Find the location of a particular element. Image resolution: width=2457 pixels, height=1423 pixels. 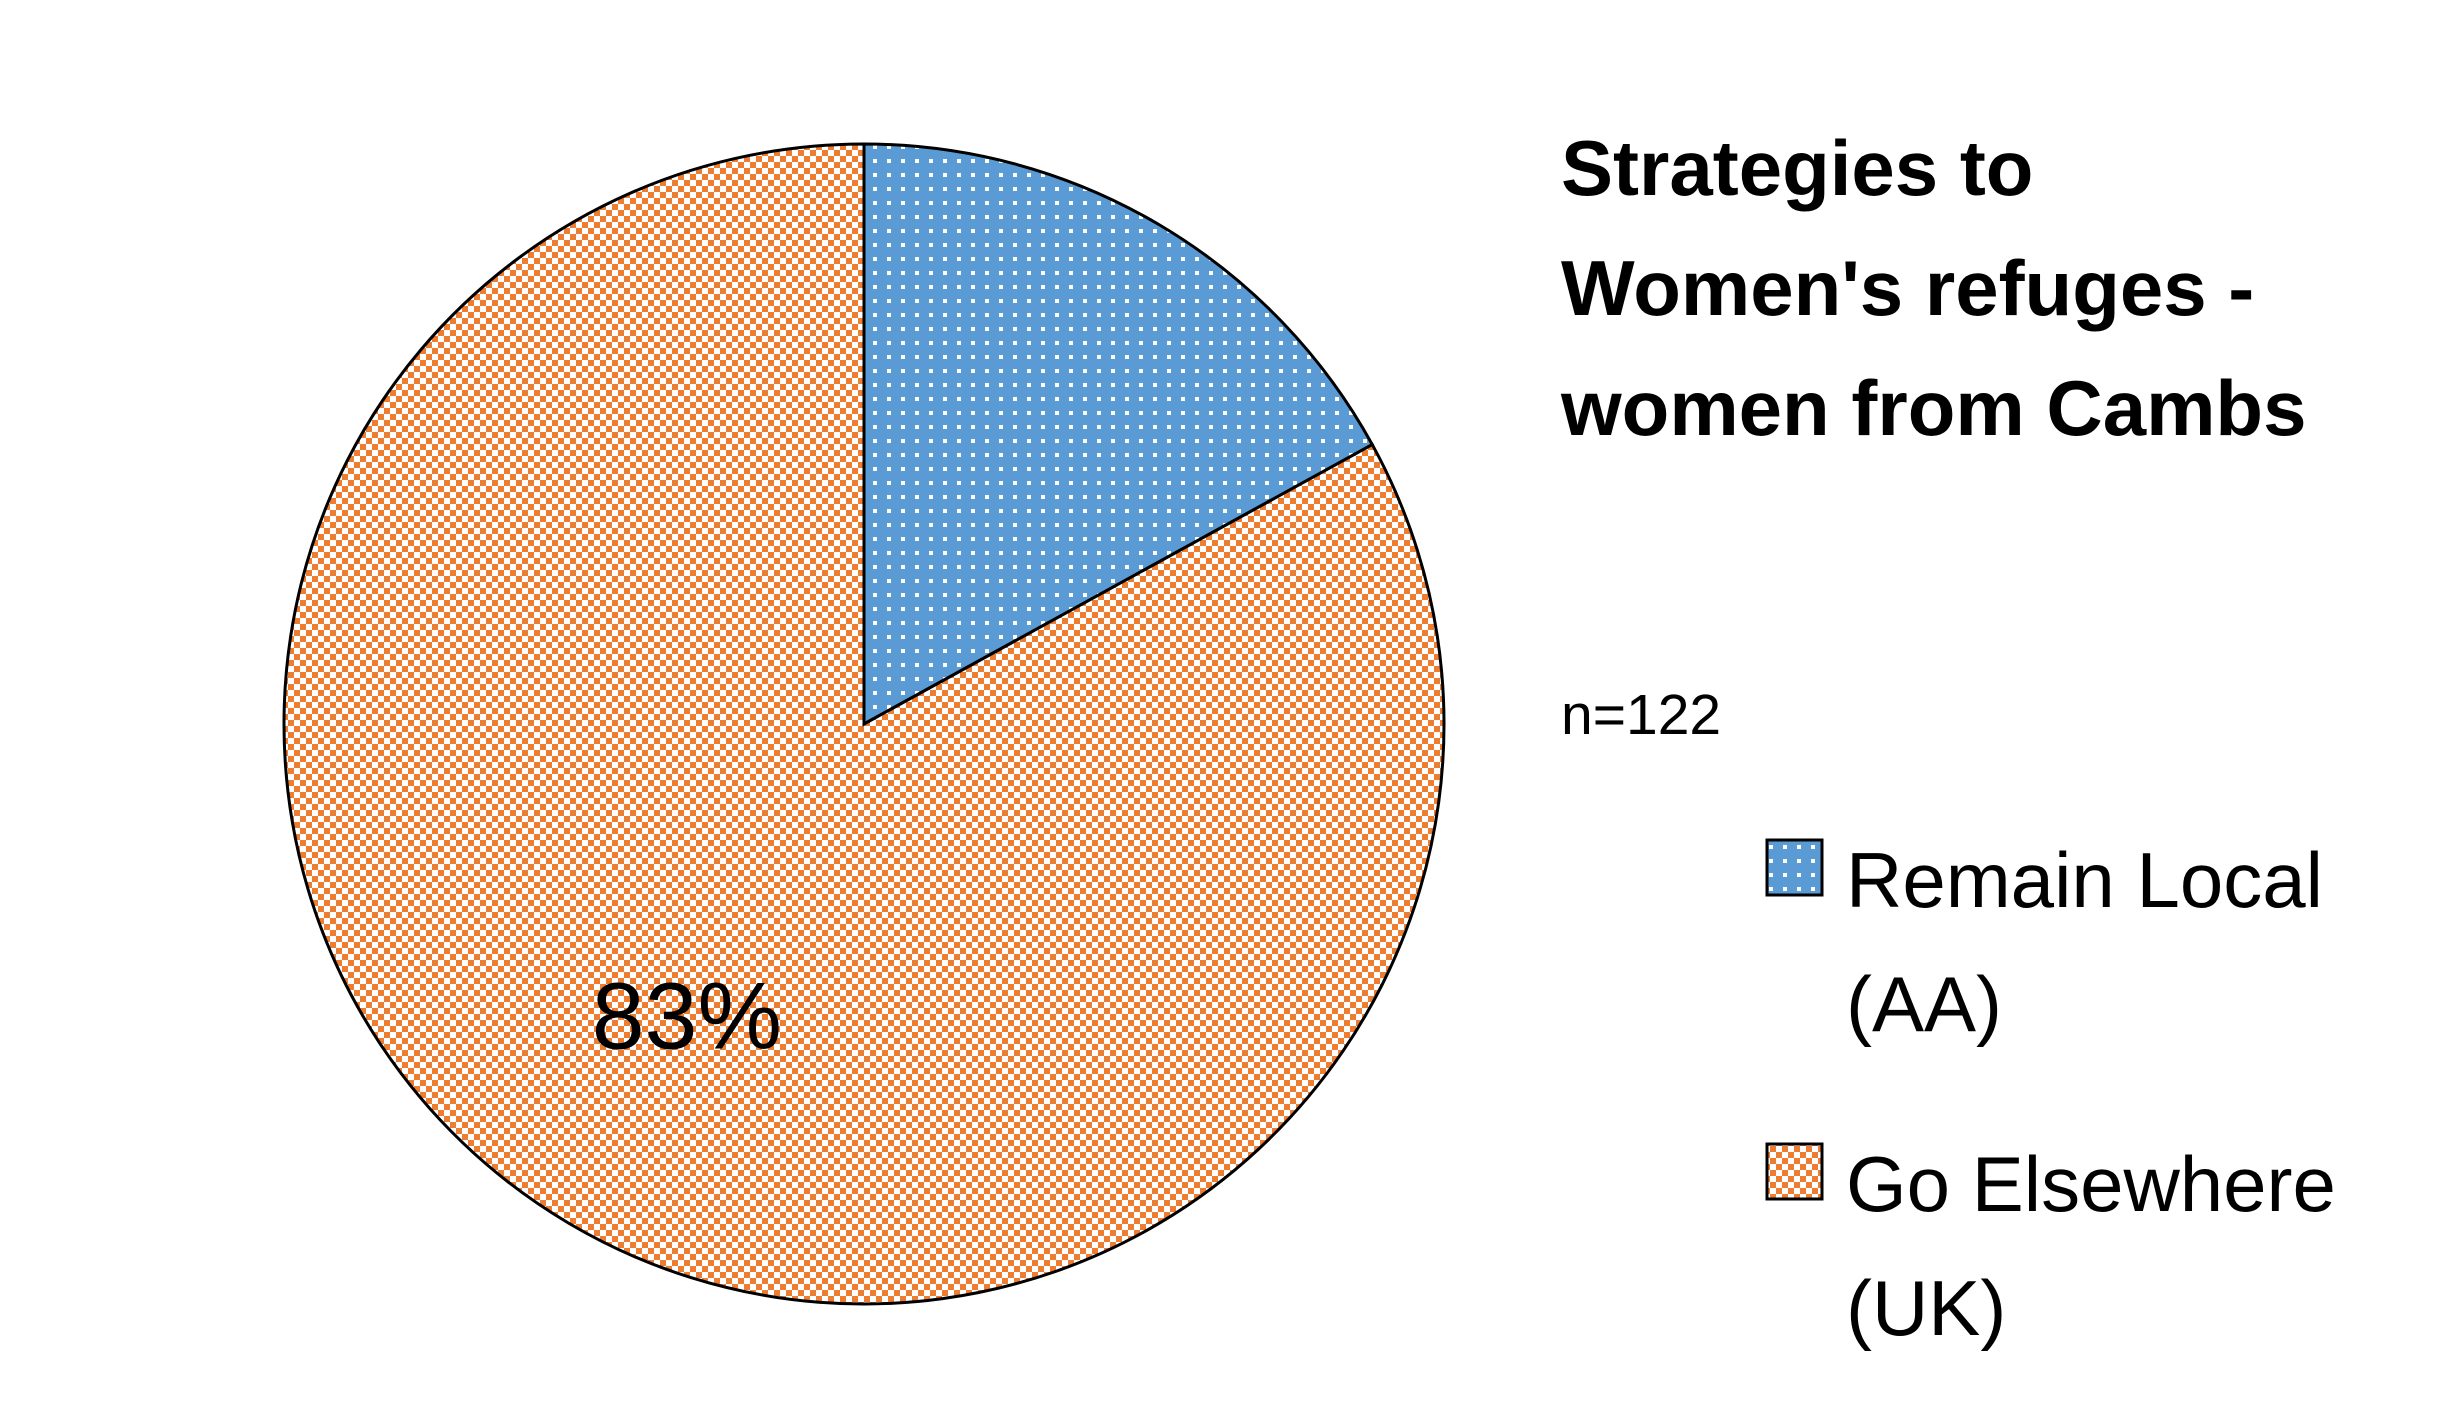

pie-slice is located at coordinates (1118, 434).